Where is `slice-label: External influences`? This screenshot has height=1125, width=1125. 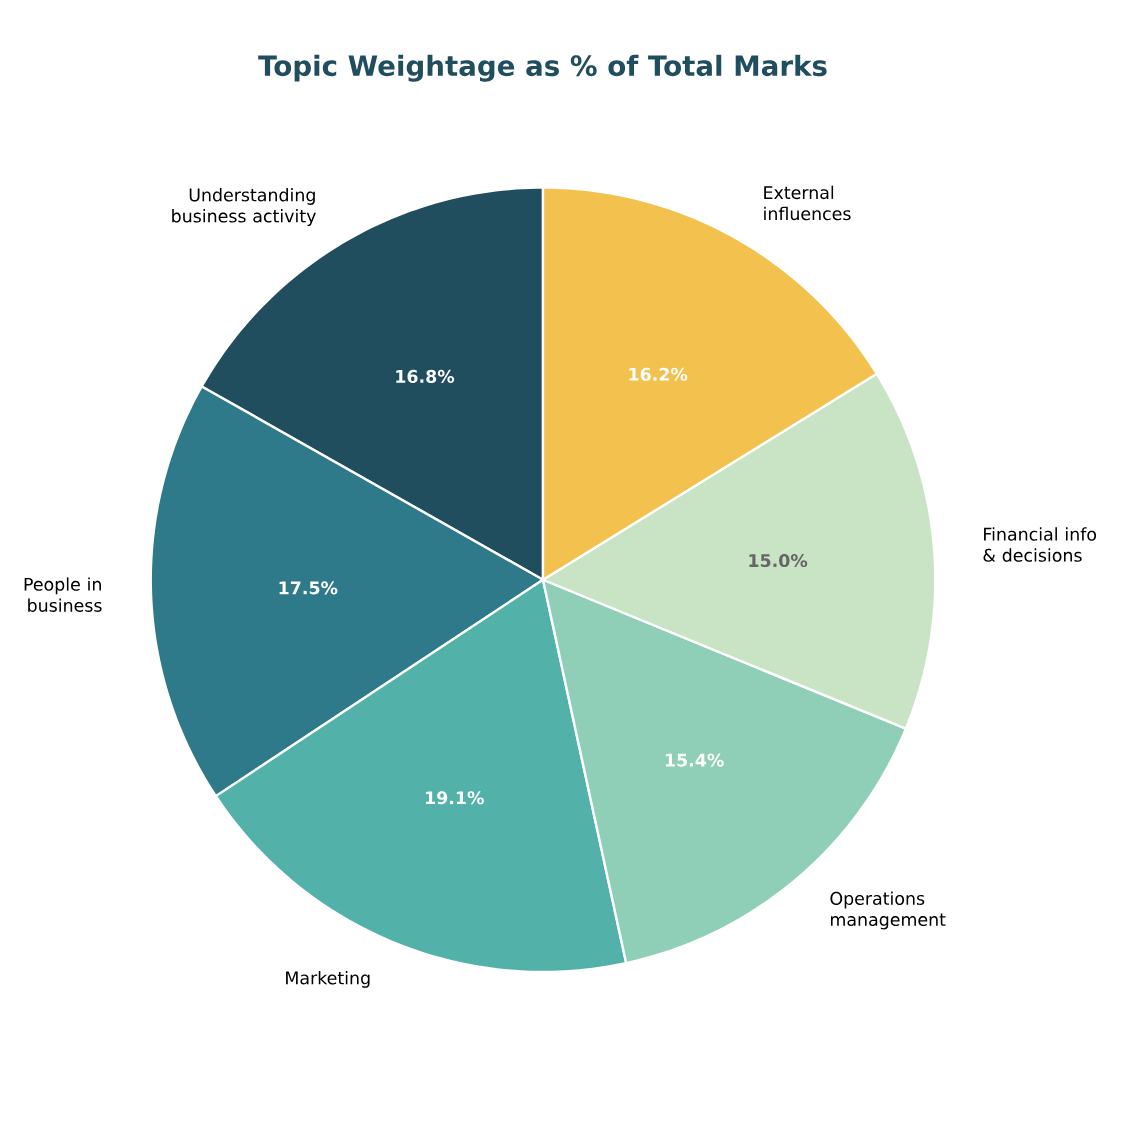
slice-label: External influences is located at coordinates (807, 203).